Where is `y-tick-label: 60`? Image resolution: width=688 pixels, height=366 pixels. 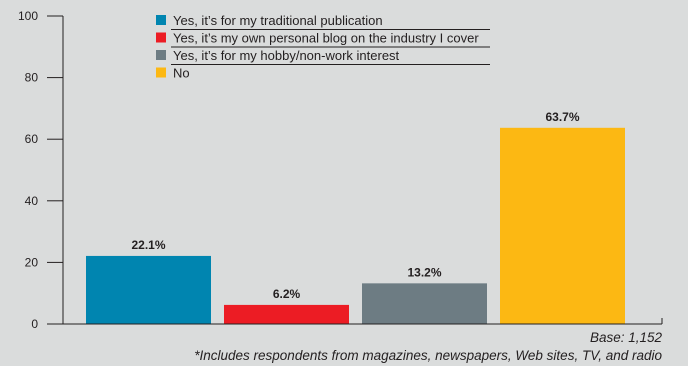
y-tick-label: 60 is located at coordinates (32, 139).